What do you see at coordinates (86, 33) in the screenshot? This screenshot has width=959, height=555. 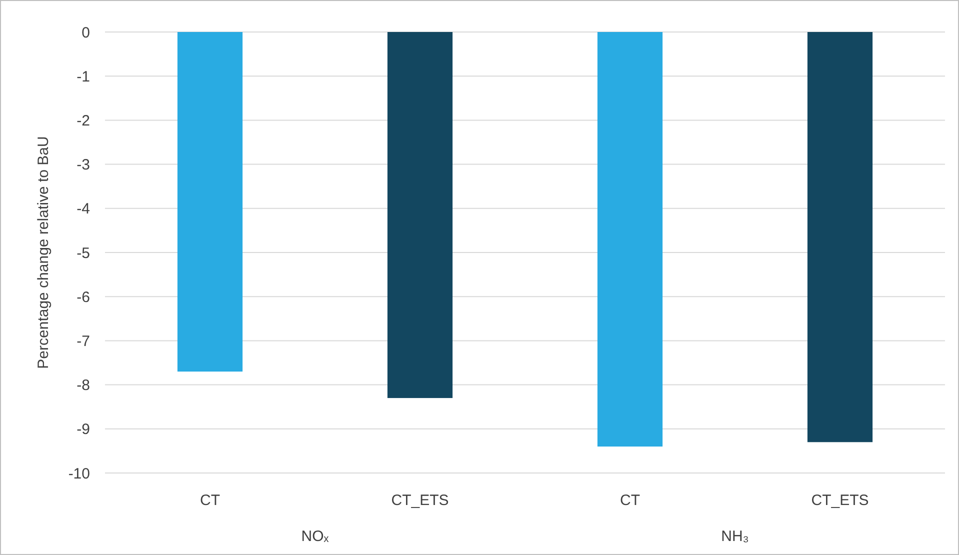 I see `y-tick-label: 0` at bounding box center [86, 33].